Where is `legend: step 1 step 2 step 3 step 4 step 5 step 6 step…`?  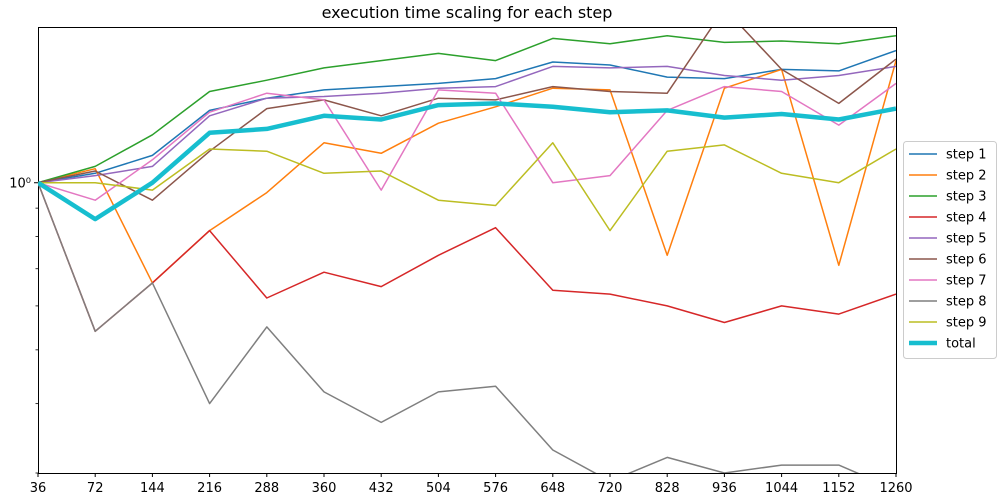
legend: step 1 step 2 step 3 step 4 step 5 step 6 step… is located at coordinates (950, 250).